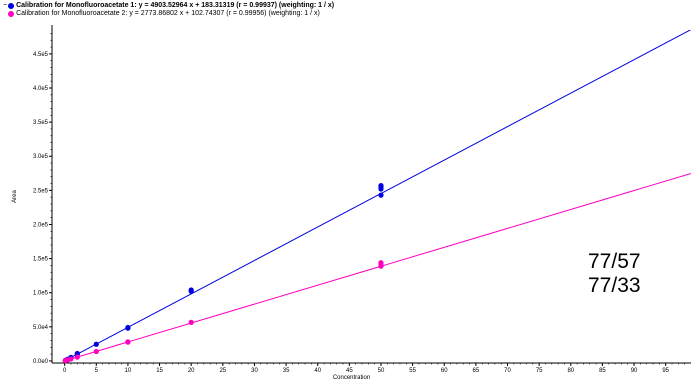 This screenshot has width=692, height=381. Describe the element at coordinates (41, 89) in the screenshot. I see `y-tick-label: 4.0e5` at that location.